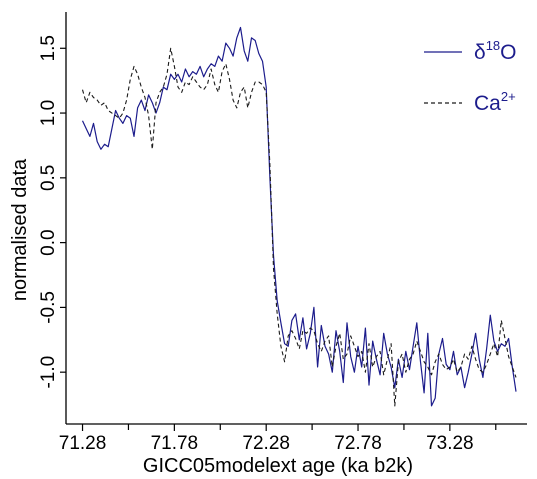  I want to click on y-tick-label: 1.5, so click(48, 48).